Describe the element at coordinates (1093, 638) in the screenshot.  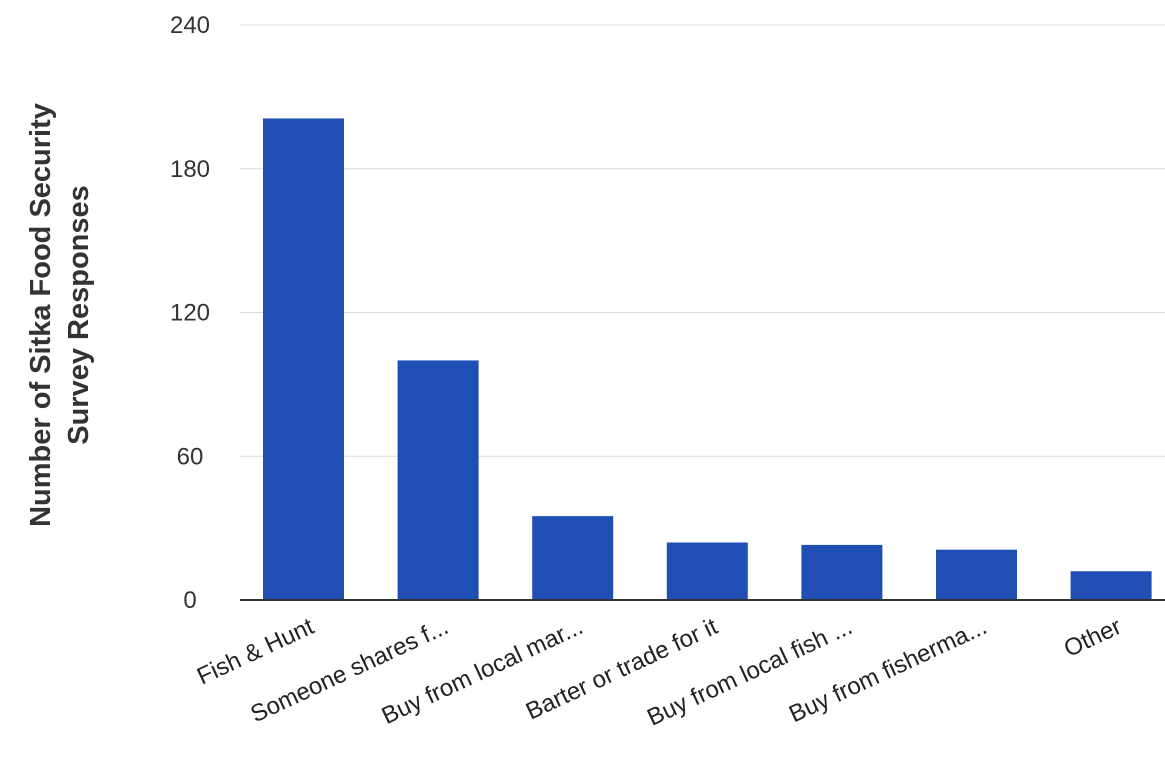
I see `x-category-label: Other` at that location.